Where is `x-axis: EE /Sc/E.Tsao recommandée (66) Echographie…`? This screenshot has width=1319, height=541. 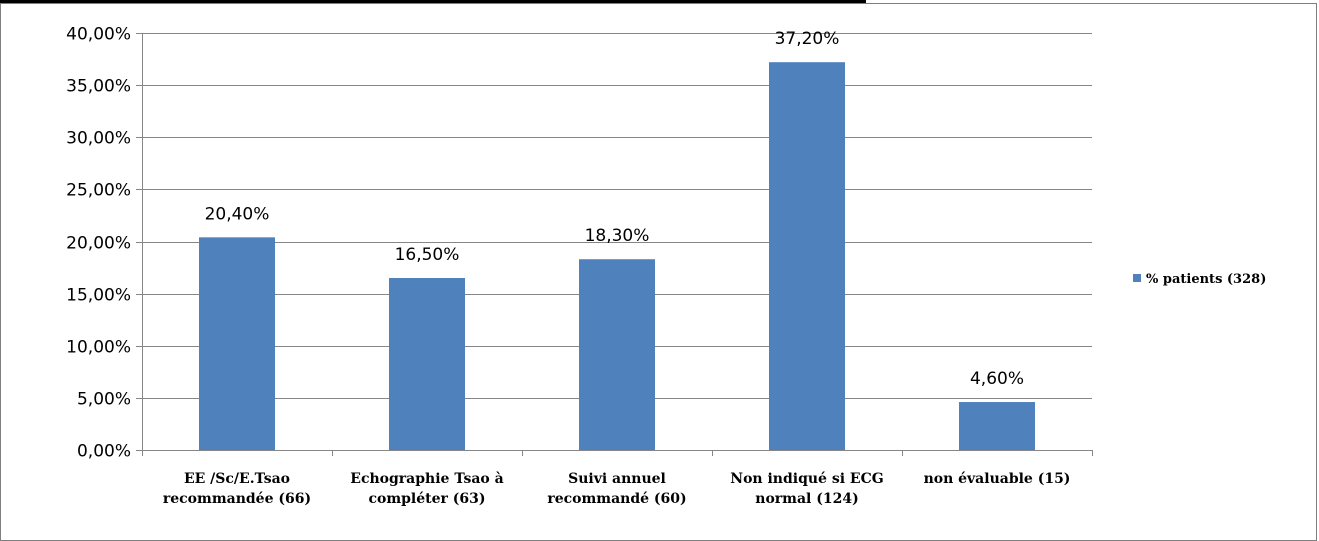 x-axis: EE /Sc/E.Tsao recommandée (66) Echographie… is located at coordinates (617, 478).